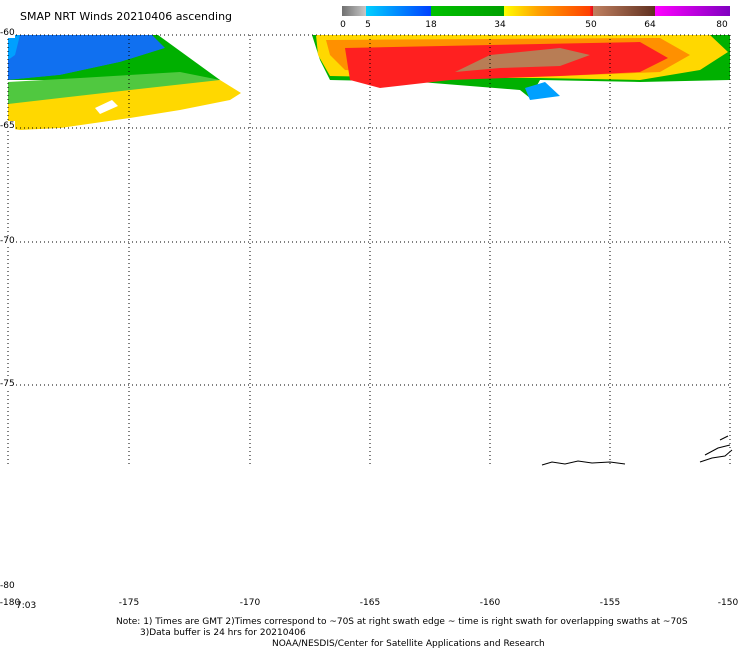  What do you see at coordinates (7, 241) in the screenshot?
I see `lat-label: -70` at bounding box center [7, 241].